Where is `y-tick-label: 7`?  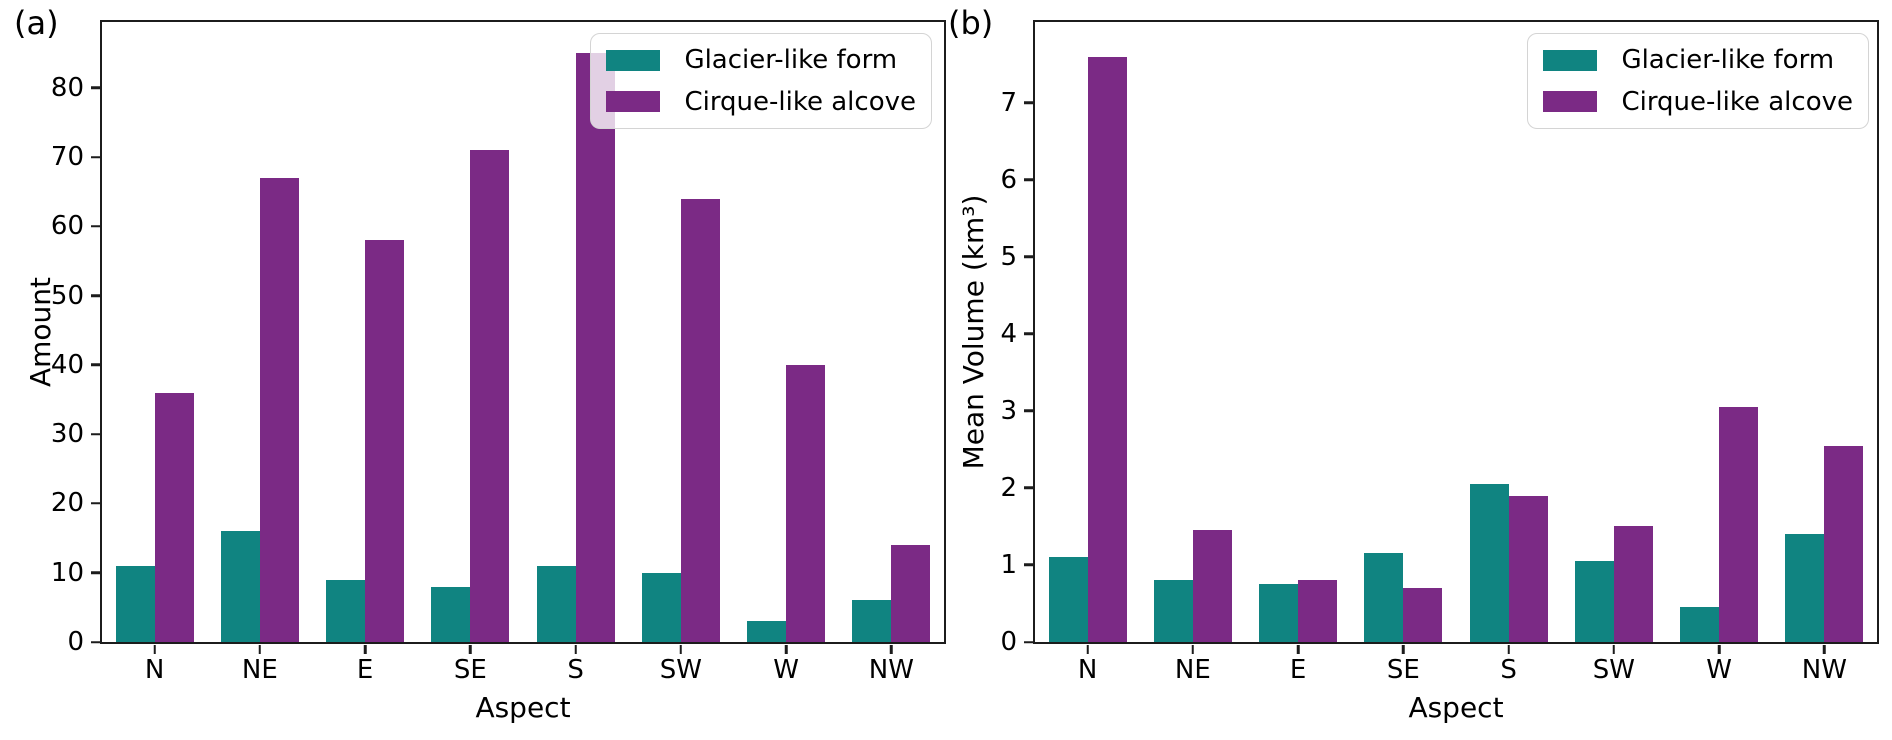
y-tick-label: 7 is located at coordinates (1008, 102).